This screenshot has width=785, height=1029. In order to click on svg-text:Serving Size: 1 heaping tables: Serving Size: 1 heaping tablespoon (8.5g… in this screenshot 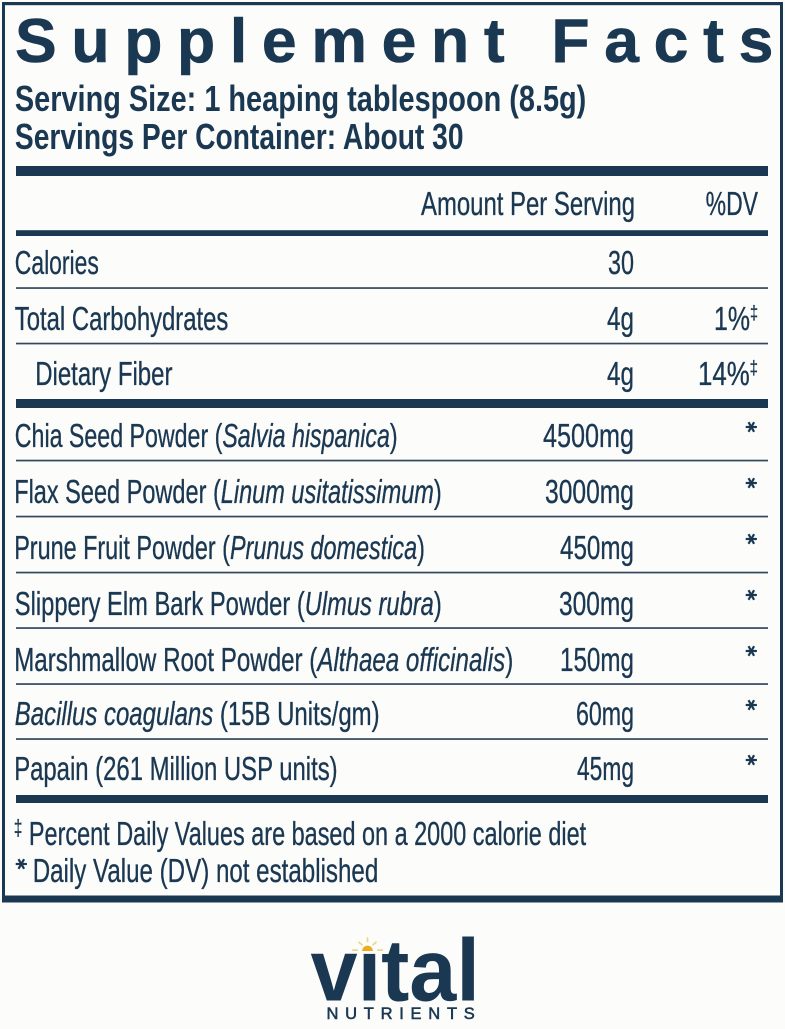, I will do `click(300, 98)`.